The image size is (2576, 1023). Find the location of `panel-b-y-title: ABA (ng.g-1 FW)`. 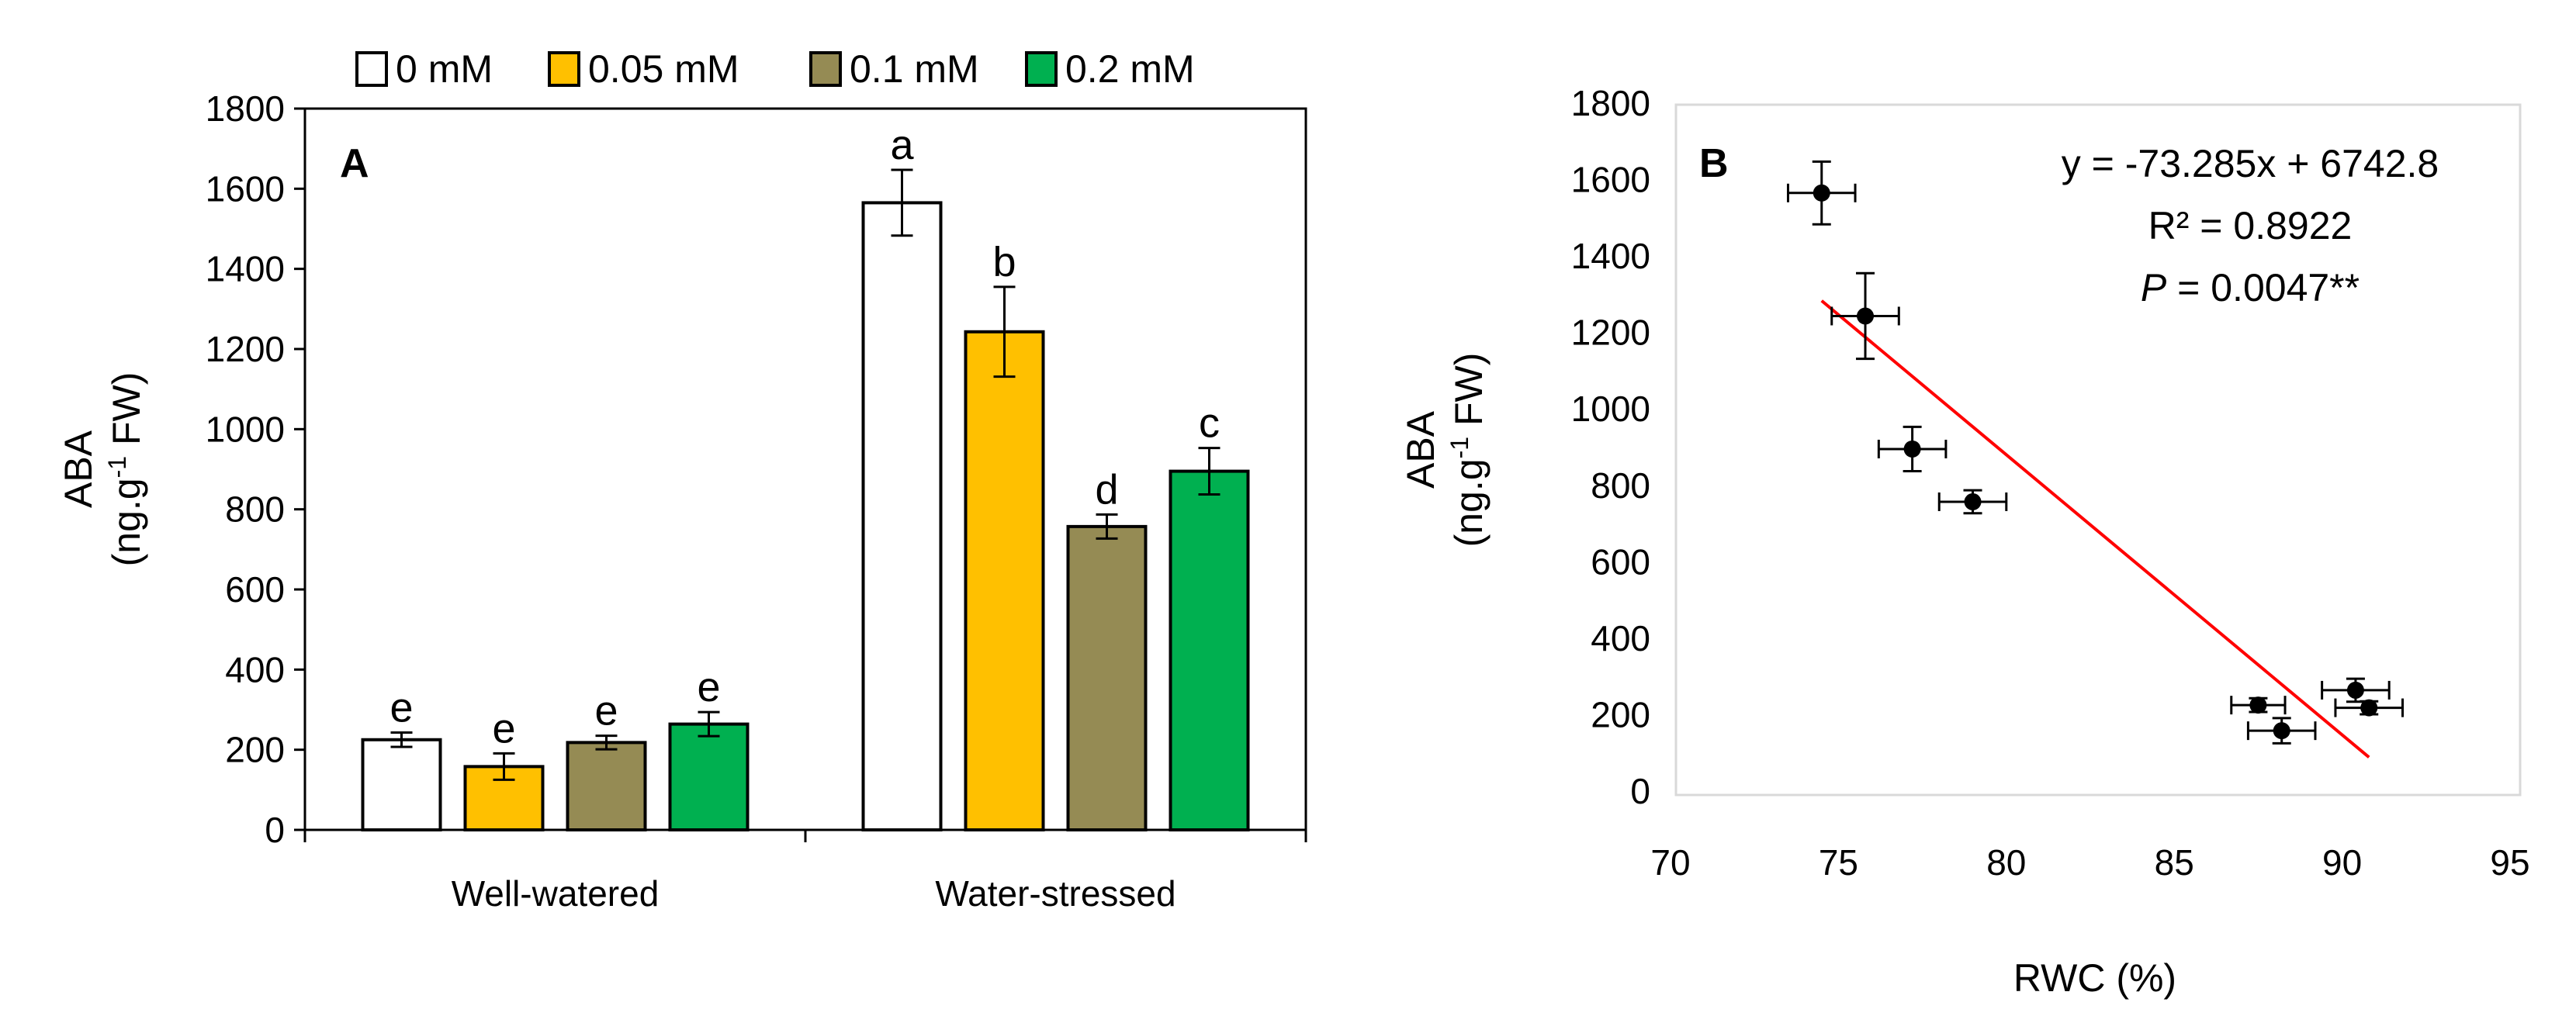

panel-b-y-title: ABA (ng.g-1 FW) is located at coordinates (1445, 451).